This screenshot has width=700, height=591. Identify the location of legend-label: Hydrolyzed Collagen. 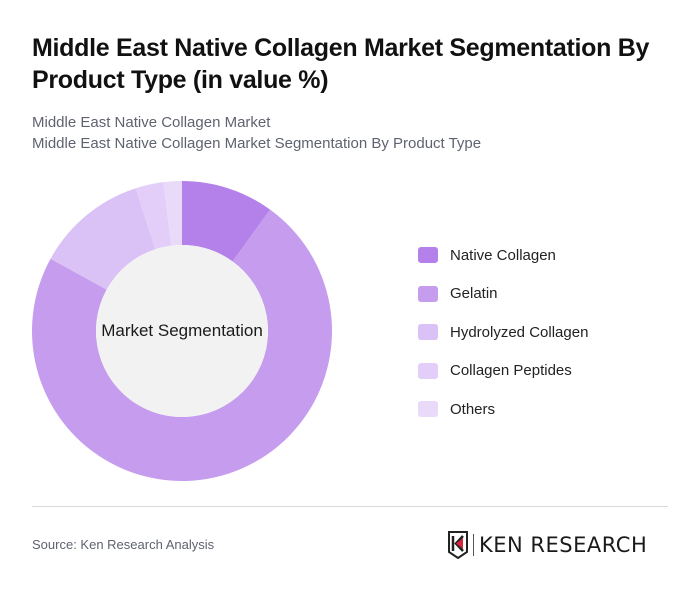
(519, 332).